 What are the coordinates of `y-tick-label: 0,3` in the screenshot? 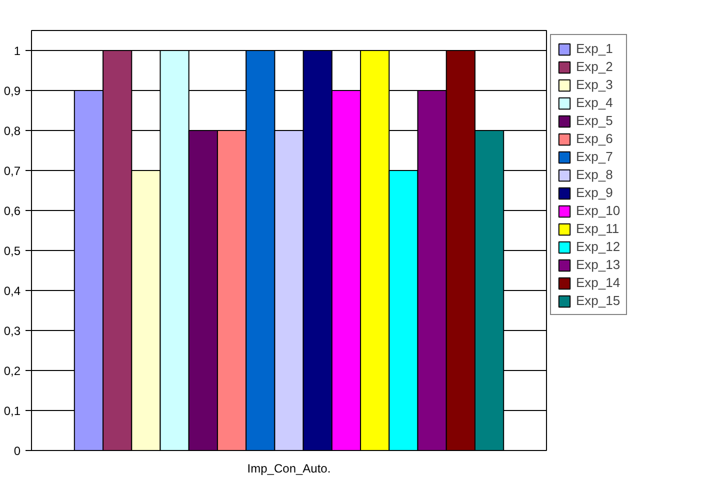 It's located at (12, 331).